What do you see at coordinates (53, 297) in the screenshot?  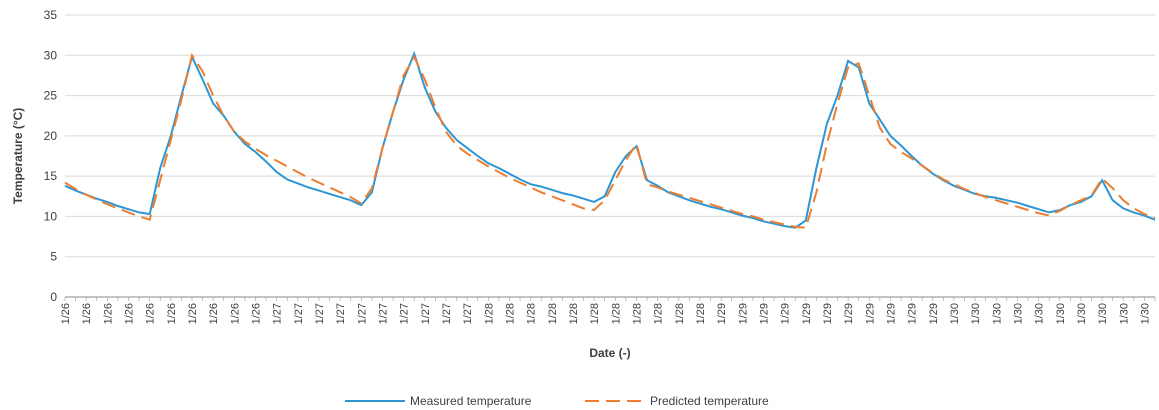 I see `y-tick-label: 0` at bounding box center [53, 297].